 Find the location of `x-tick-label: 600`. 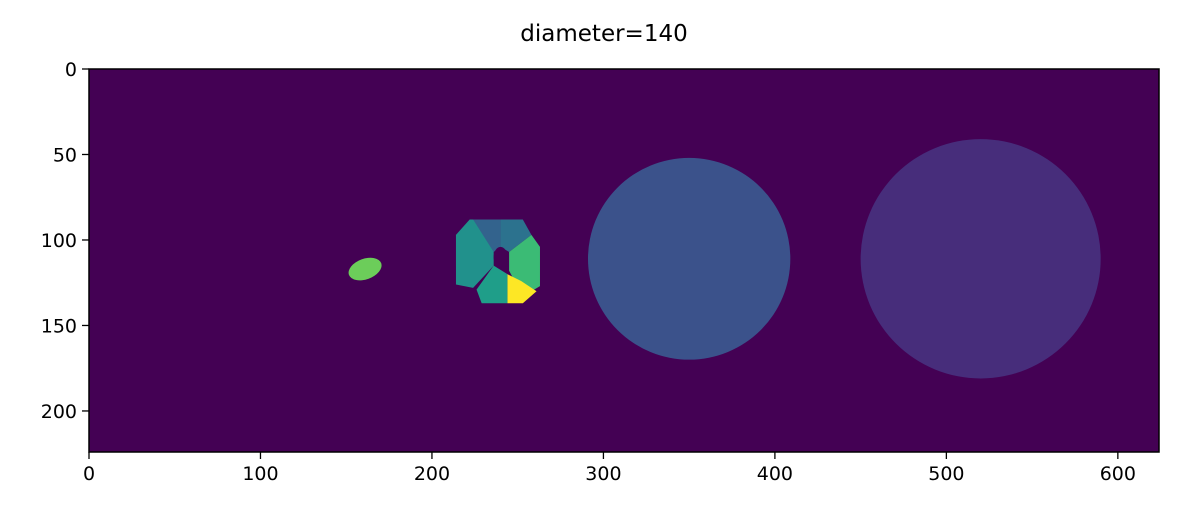

x-tick-label: 600 is located at coordinates (1118, 474).